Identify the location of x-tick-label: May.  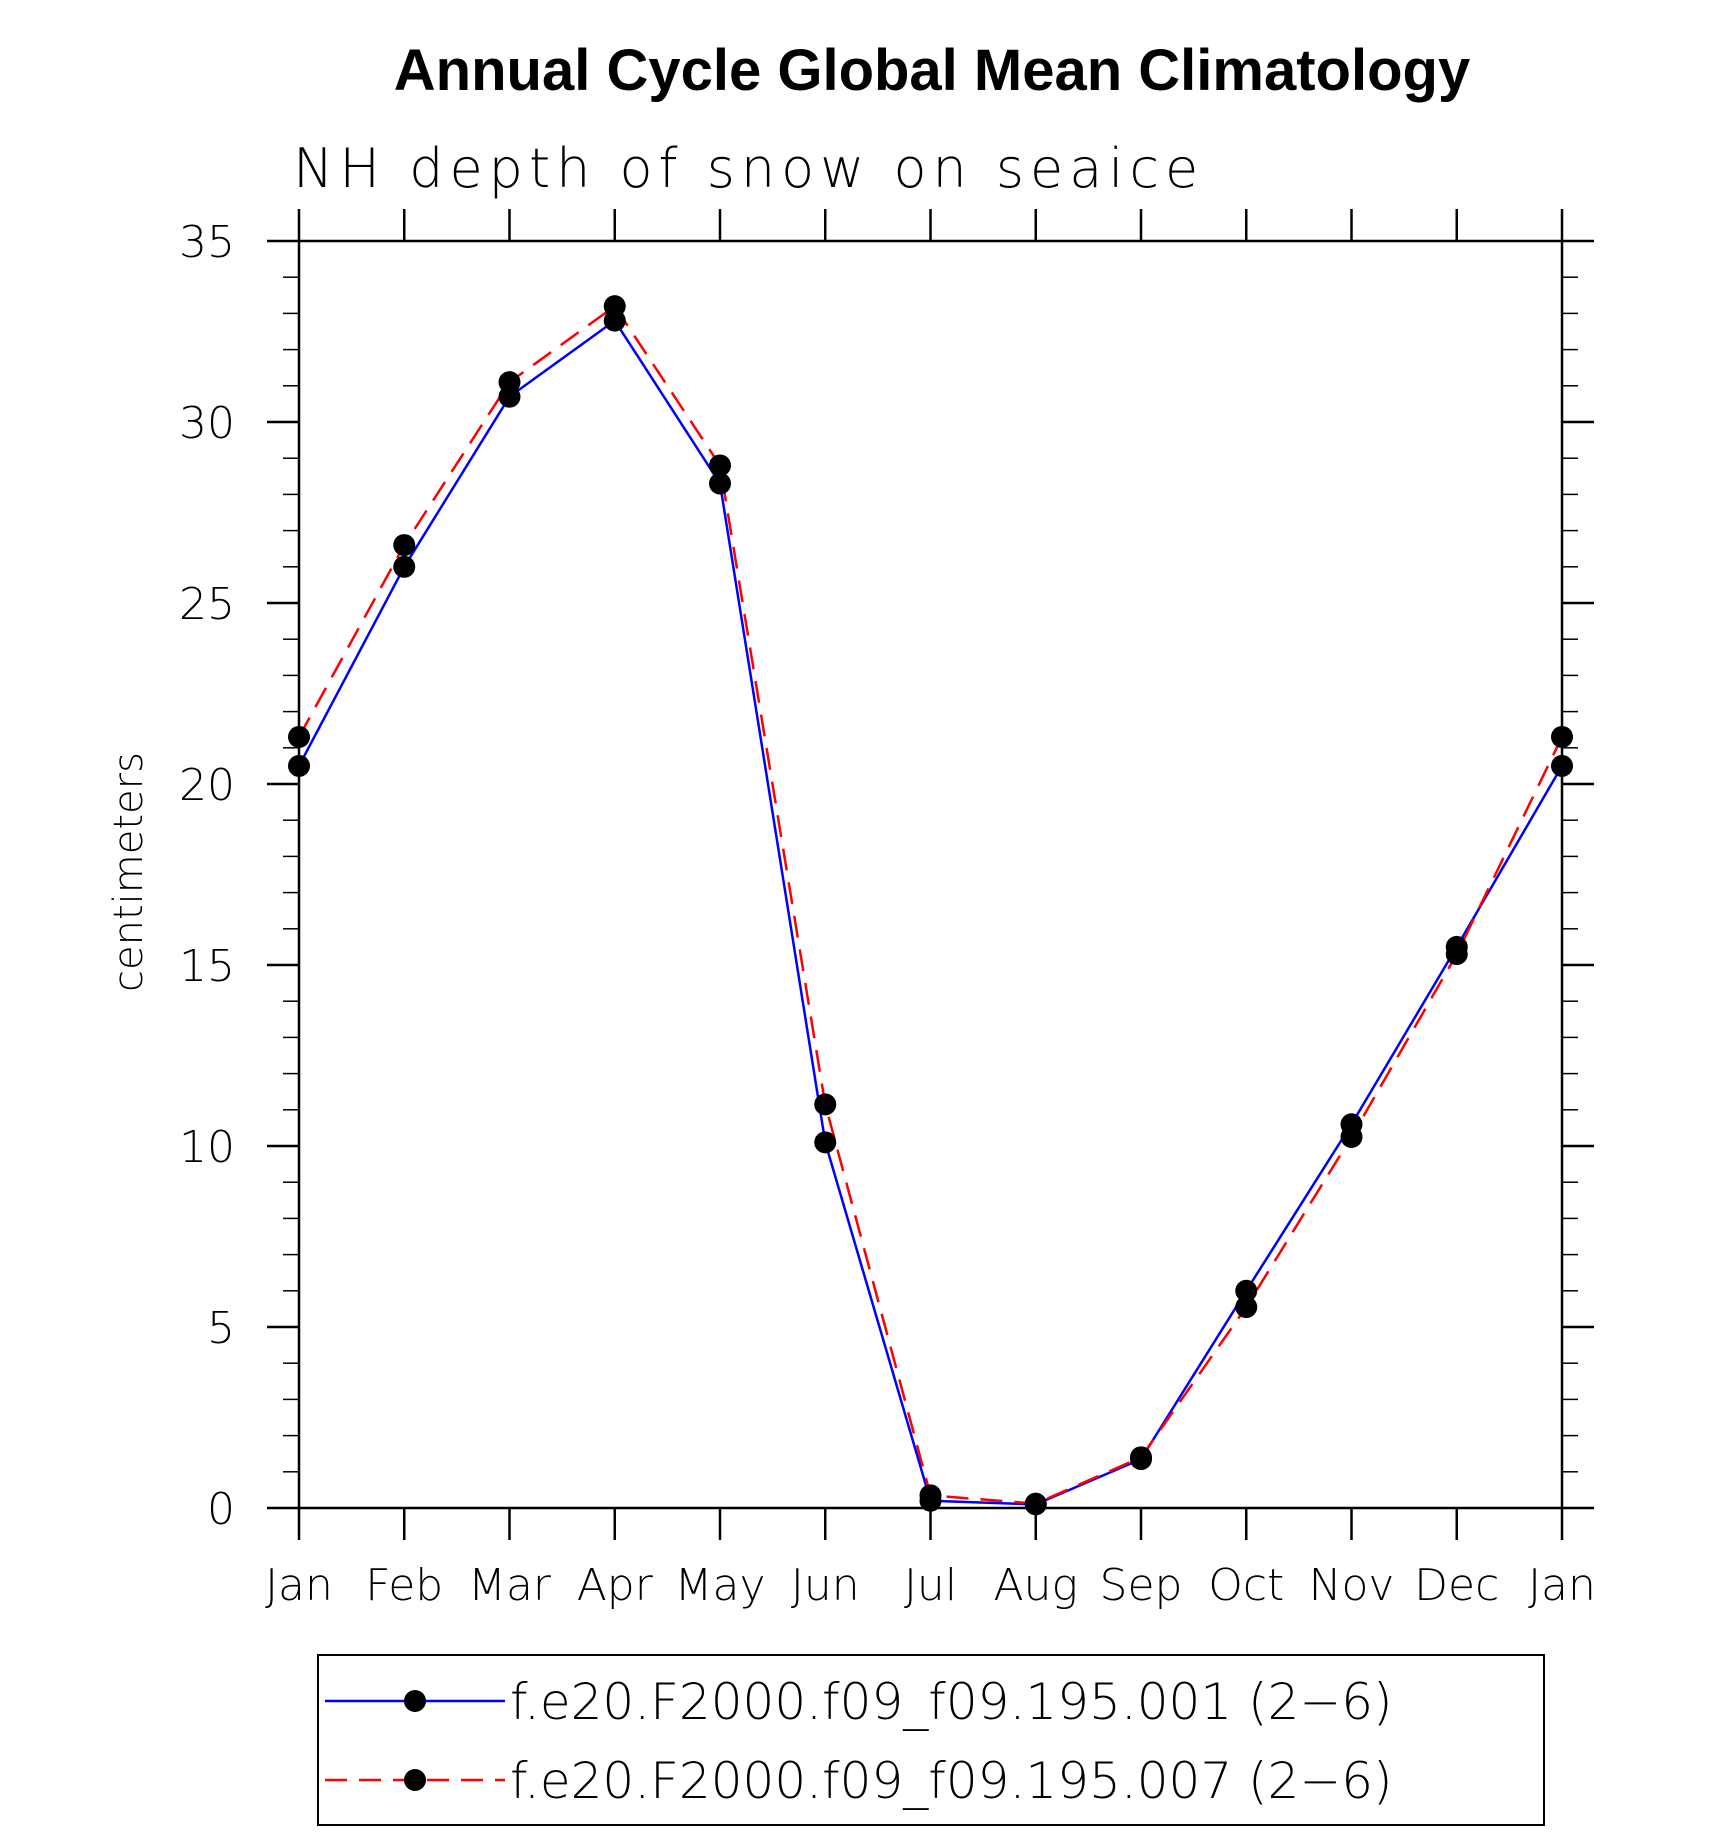
(720, 1585).